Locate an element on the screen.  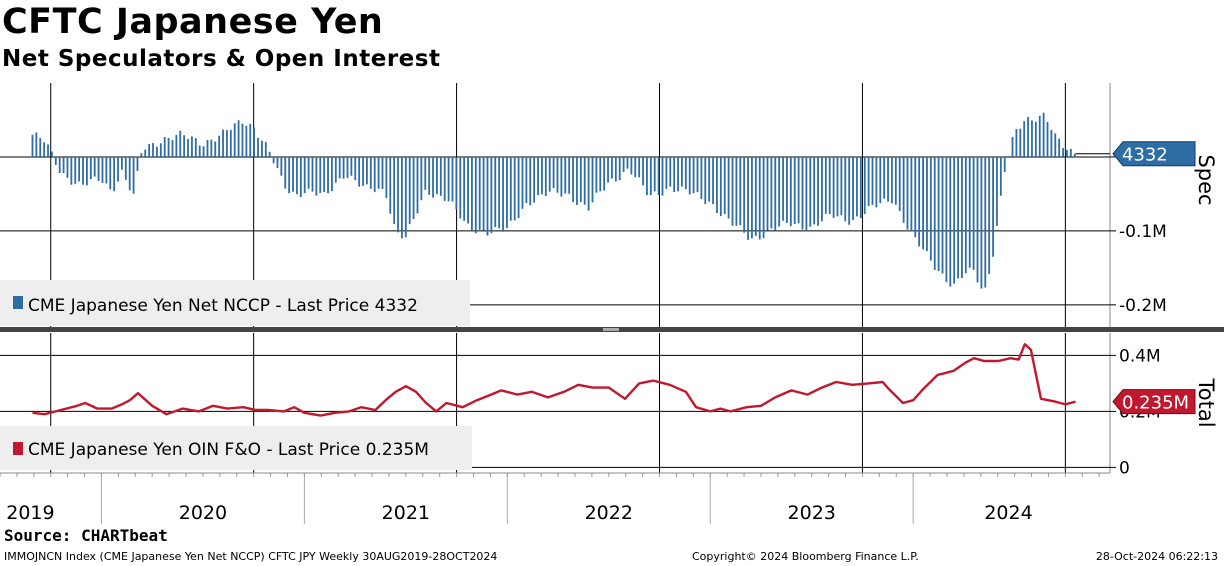
spec-last-value: 4332 is located at coordinates (1145, 155).